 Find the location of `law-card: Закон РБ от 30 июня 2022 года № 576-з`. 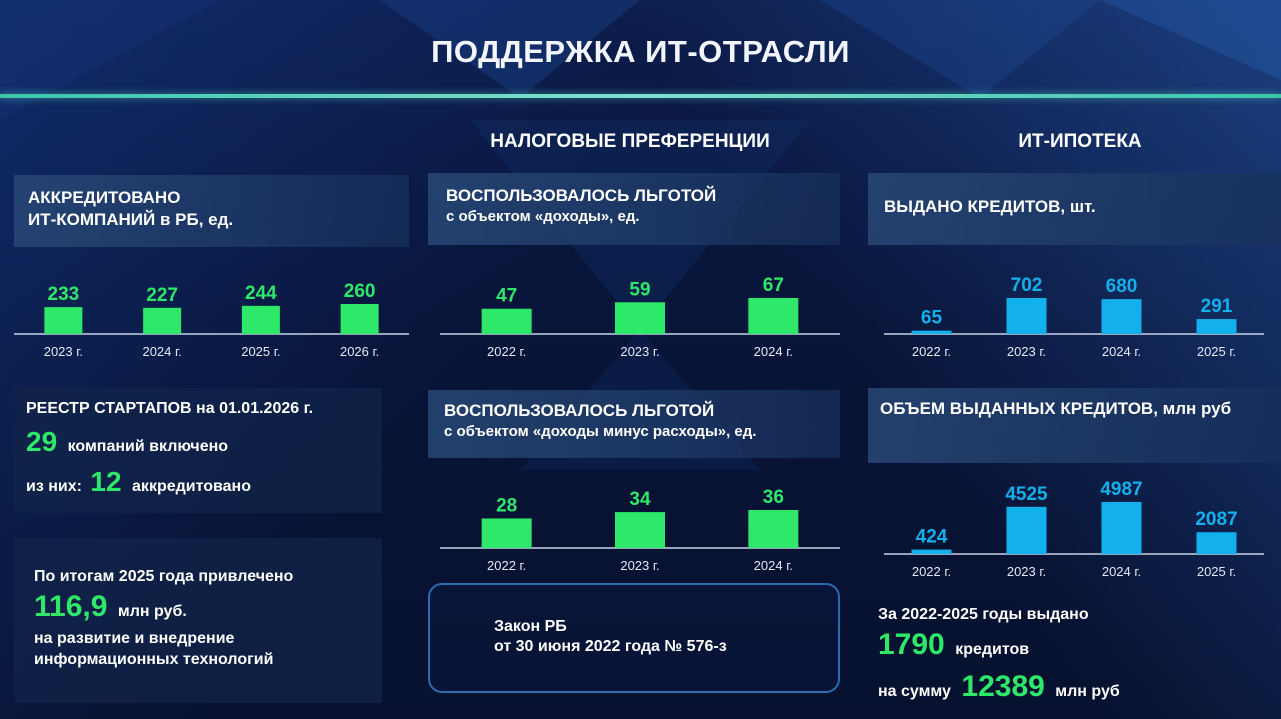

law-card: Закон РБ от 30 июня 2022 года № 576-з is located at coordinates (634, 638).